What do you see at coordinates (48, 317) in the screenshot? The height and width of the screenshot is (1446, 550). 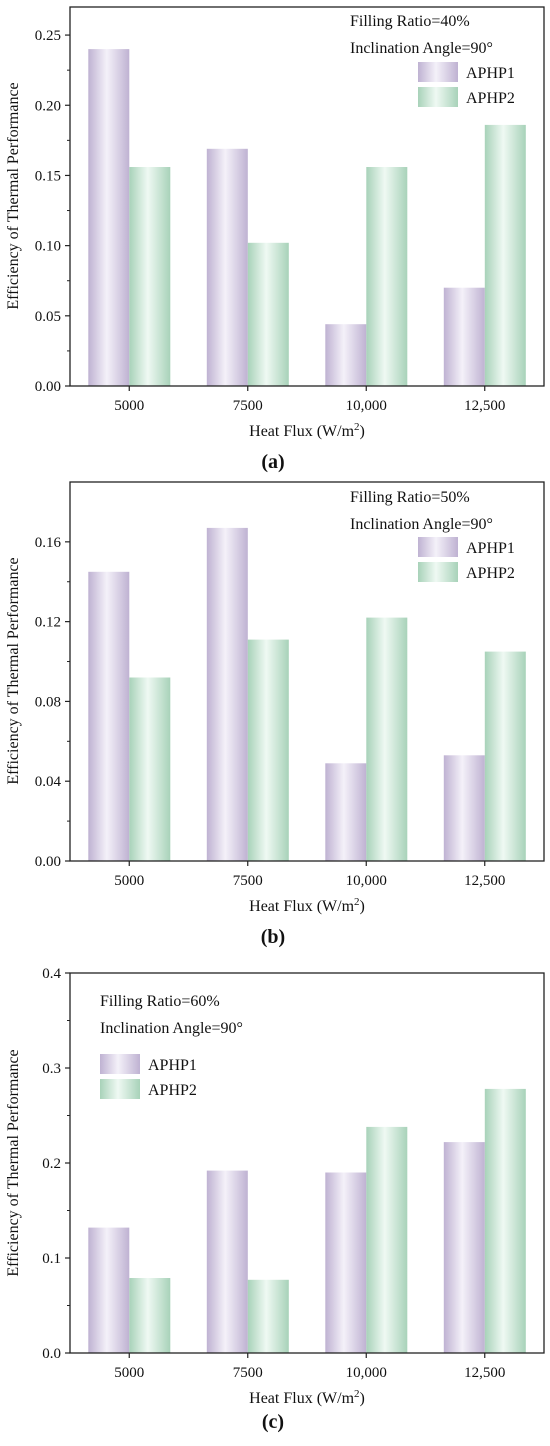 I see `y-tick-label: 0.05` at bounding box center [48, 317].